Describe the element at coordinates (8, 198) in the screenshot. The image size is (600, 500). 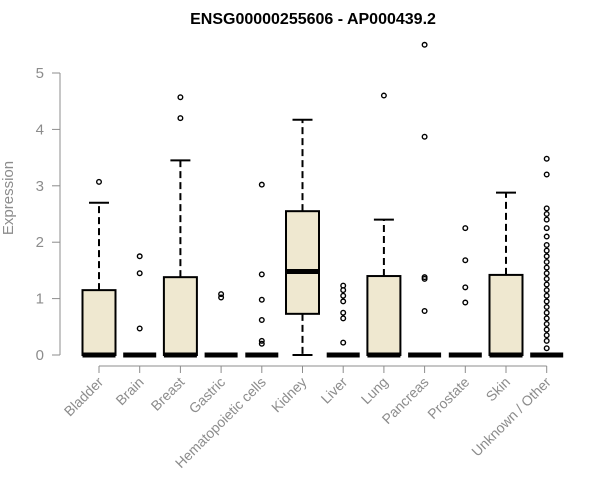
I see `y-axis-label: Expression` at that location.